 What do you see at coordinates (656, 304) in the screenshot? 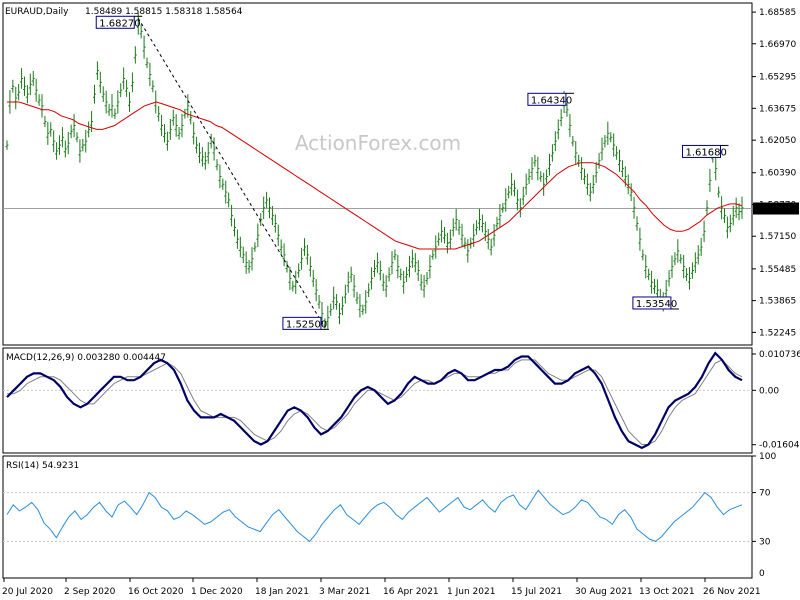
I see `annotation-label: 1.53540` at bounding box center [656, 304].